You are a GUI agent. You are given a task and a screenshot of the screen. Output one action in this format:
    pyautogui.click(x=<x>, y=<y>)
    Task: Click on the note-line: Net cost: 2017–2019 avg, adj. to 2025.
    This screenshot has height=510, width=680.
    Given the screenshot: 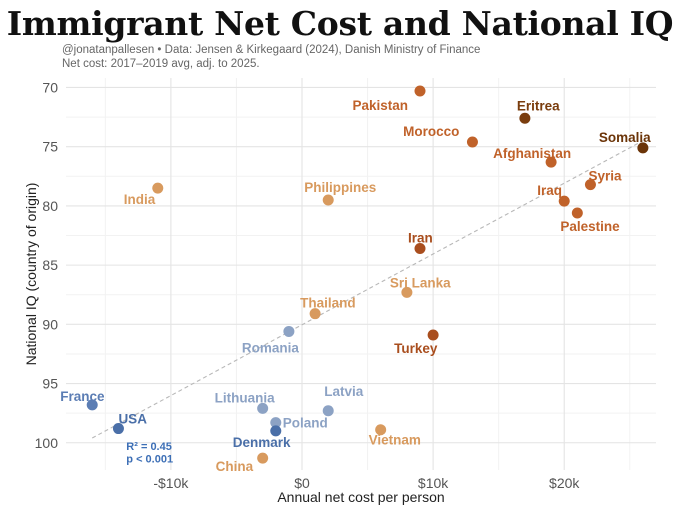 What is the action you would take?
    pyautogui.click(x=161, y=64)
    